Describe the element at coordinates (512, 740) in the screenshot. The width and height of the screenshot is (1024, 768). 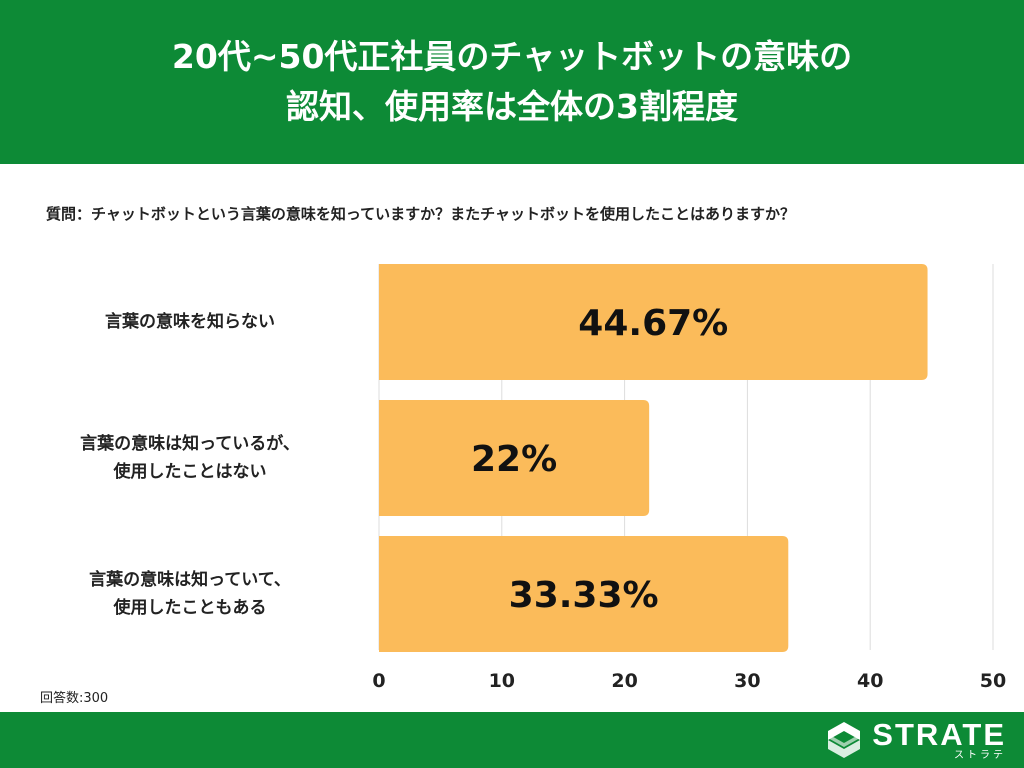
I see `footer-banner: STRATE ストラテ` at that location.